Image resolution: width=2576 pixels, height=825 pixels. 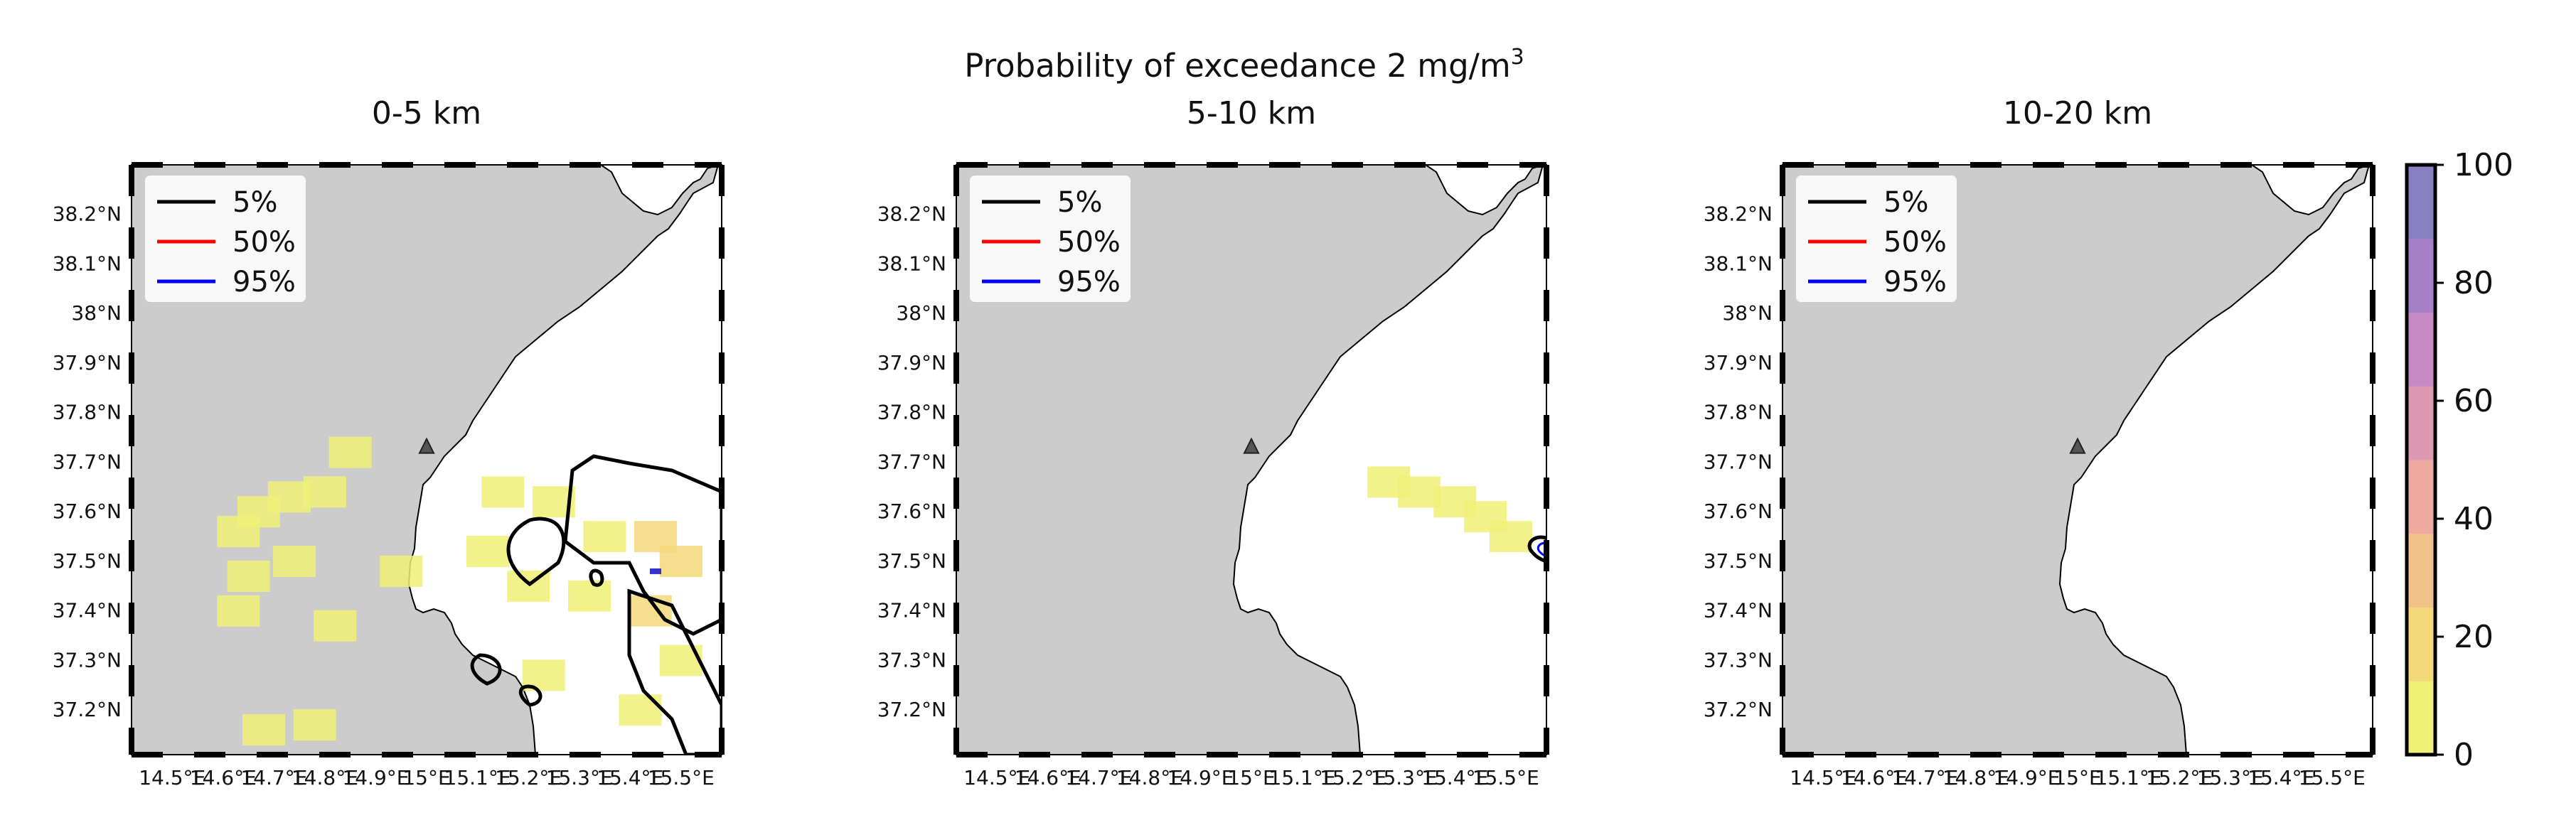 What do you see at coordinates (655, 571) in the screenshot?
I see `contour-95pct-marker` at bounding box center [655, 571].